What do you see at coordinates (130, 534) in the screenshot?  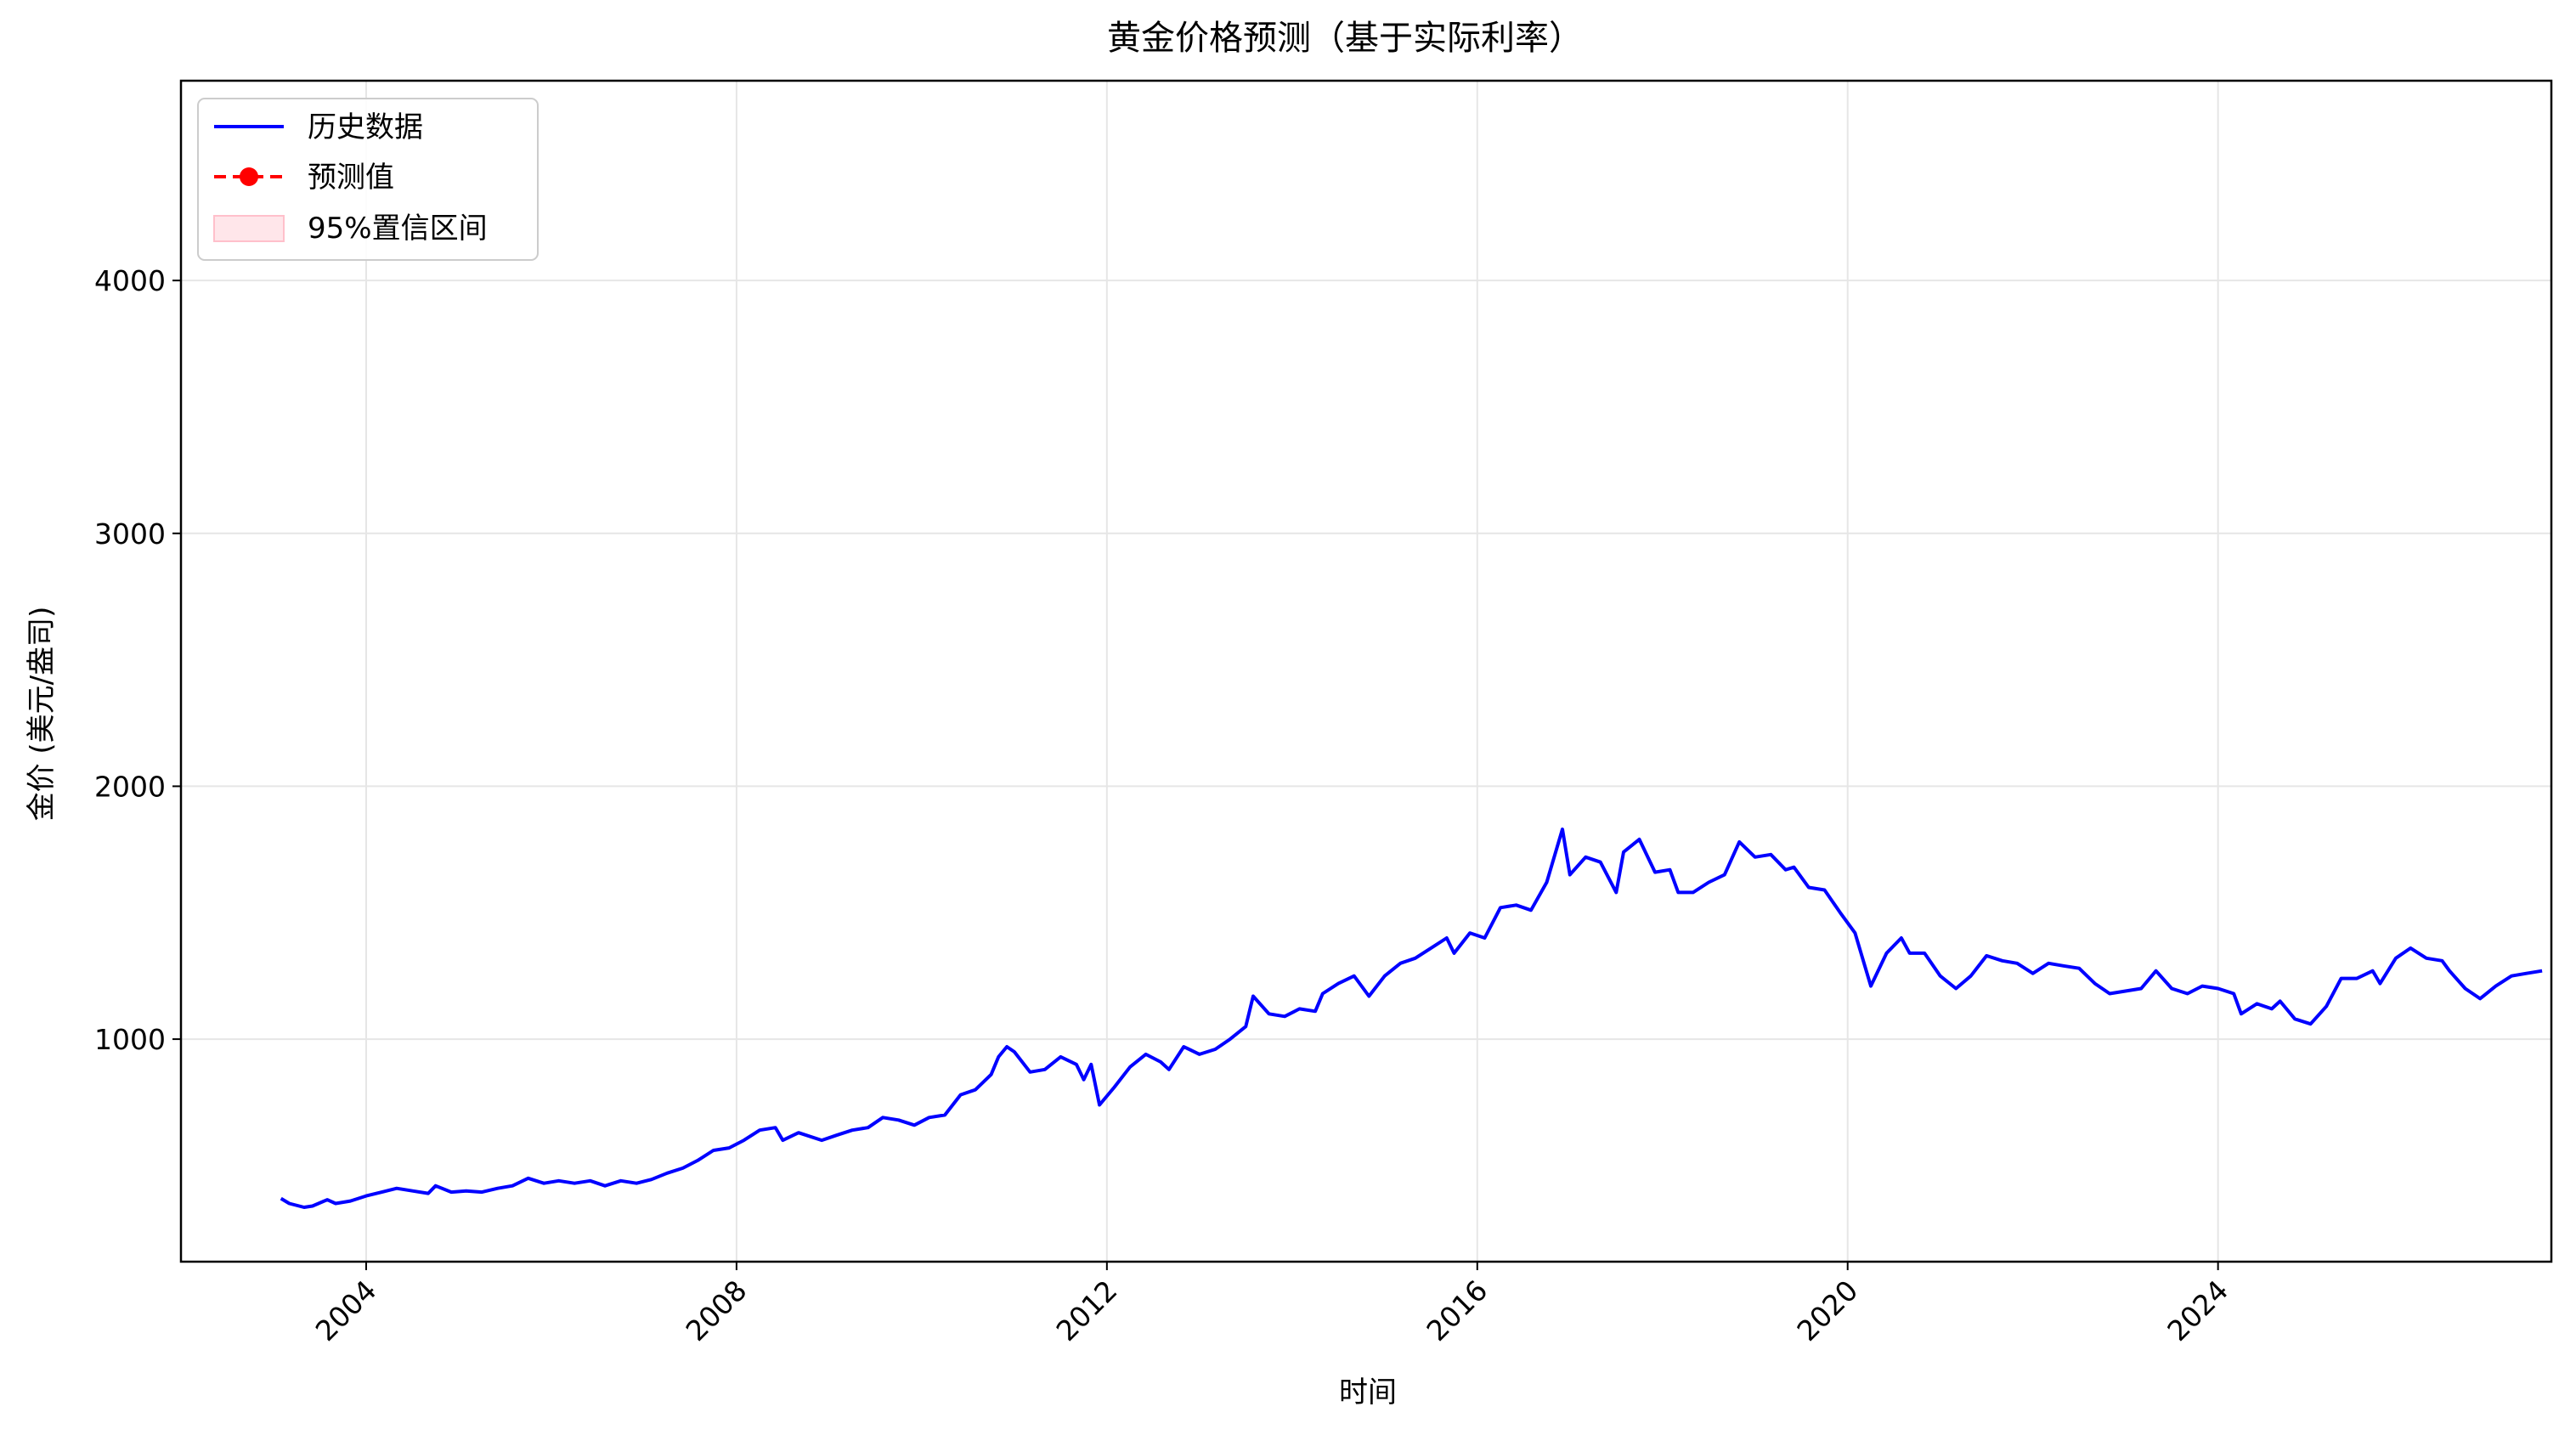 I see `y-tick-label: 3000` at bounding box center [130, 534].